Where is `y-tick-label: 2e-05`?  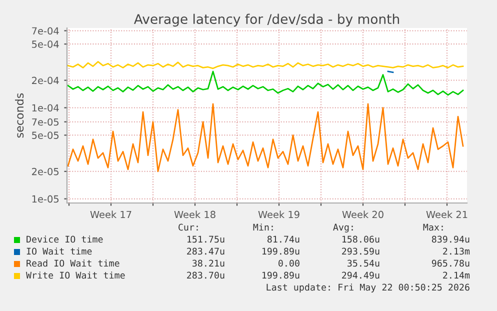 y-tick-label: 2e-05 is located at coordinates (45, 172).